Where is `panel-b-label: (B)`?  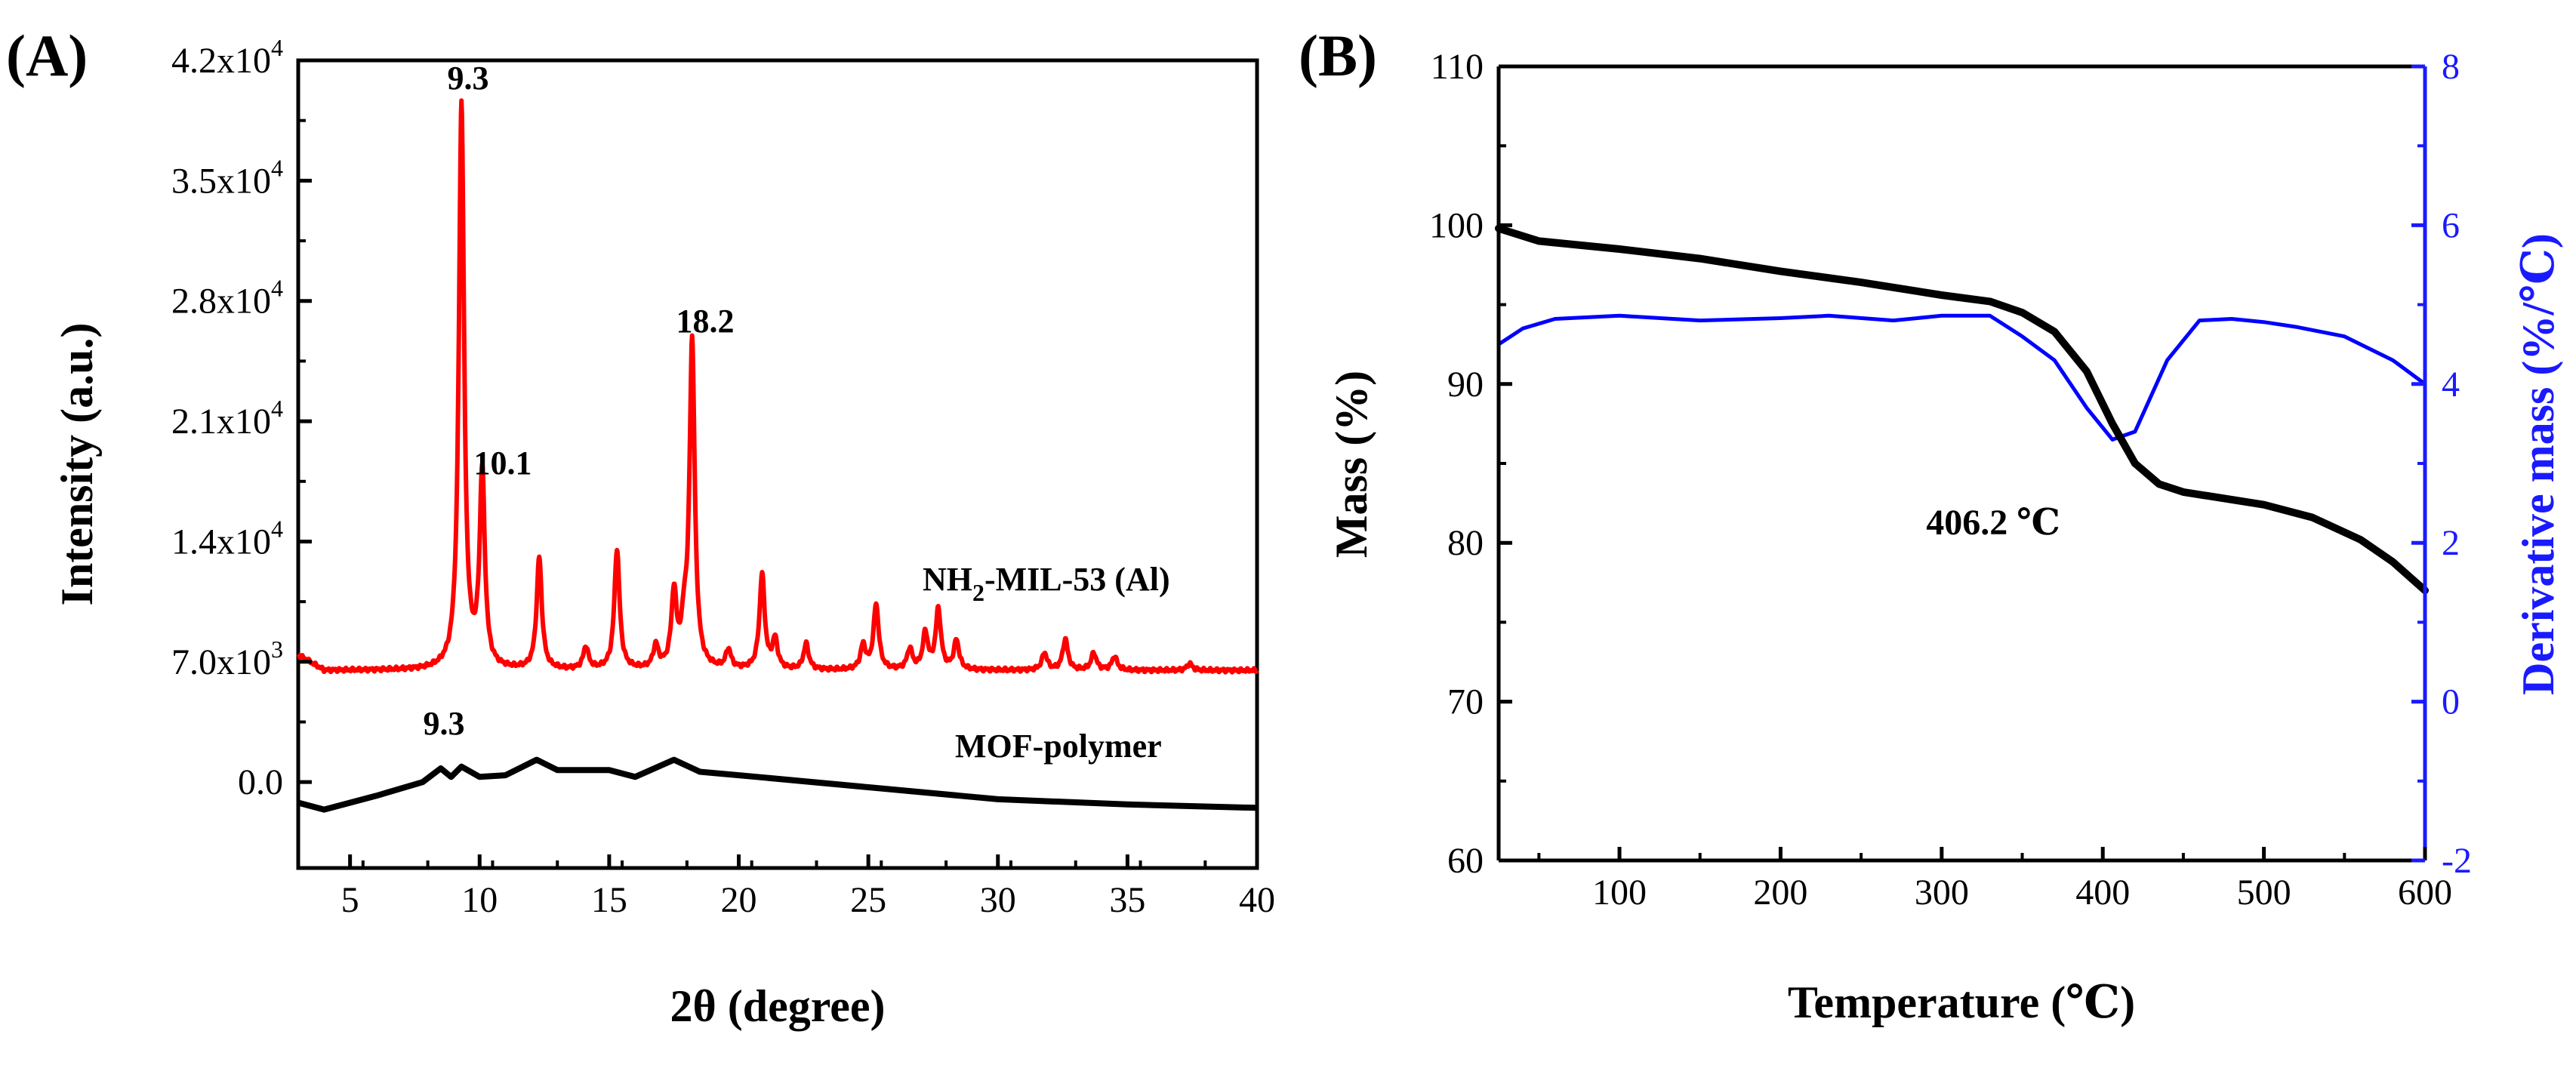 panel-b-label: (B) is located at coordinates (1338, 55).